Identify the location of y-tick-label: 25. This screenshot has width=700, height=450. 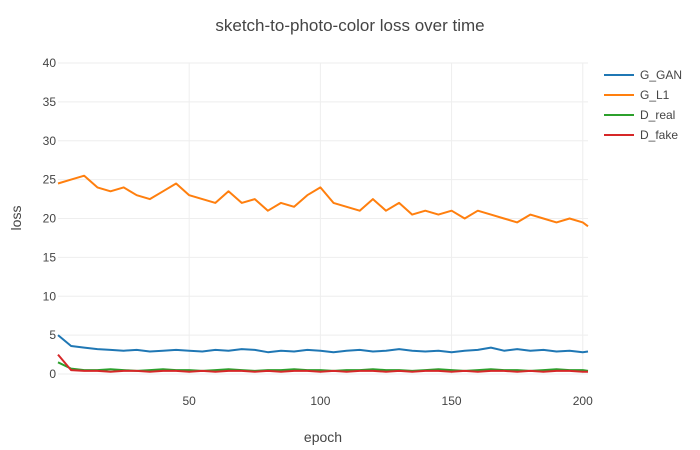
(50, 180).